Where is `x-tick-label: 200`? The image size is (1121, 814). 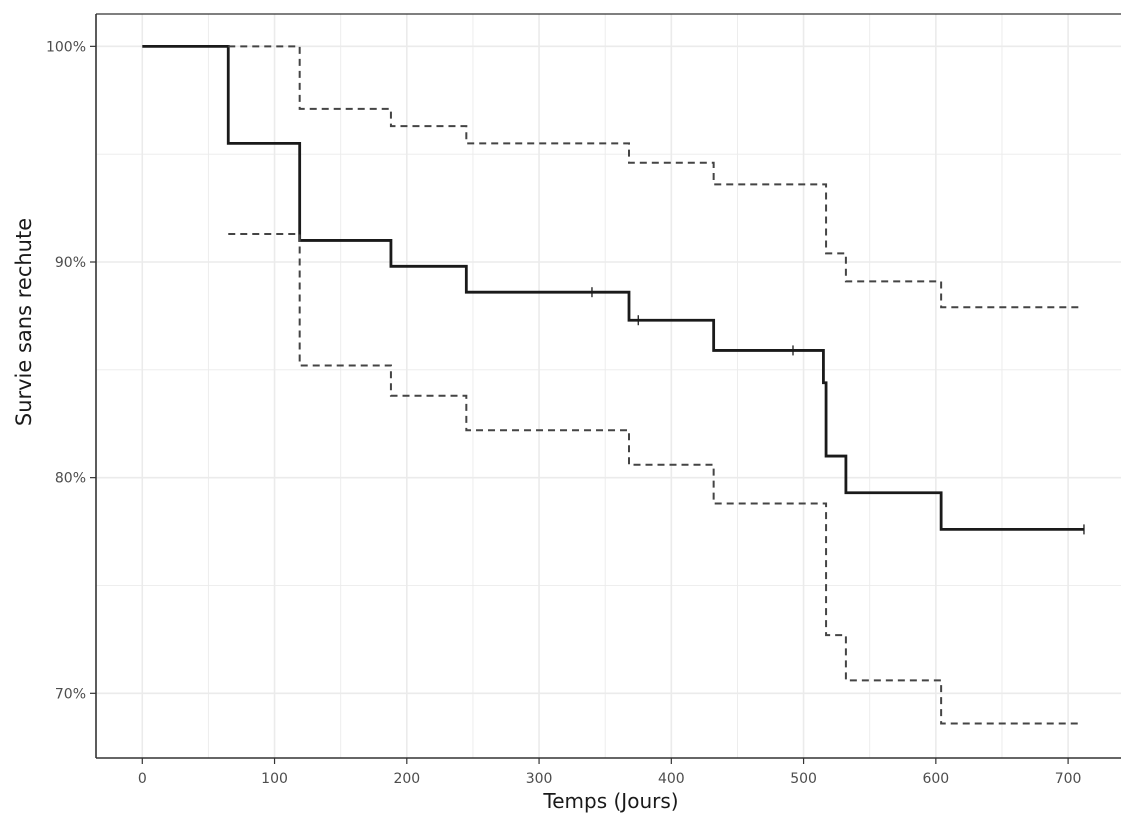
x-tick-label: 200 is located at coordinates (406, 779).